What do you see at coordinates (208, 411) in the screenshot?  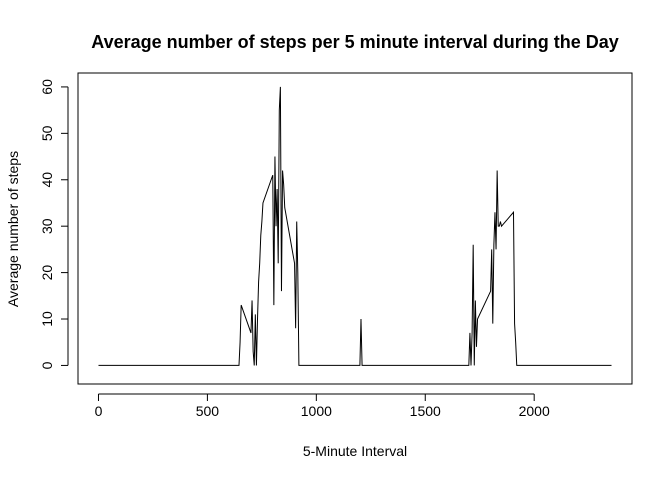 I see `x-tick-label: 500` at bounding box center [208, 411].